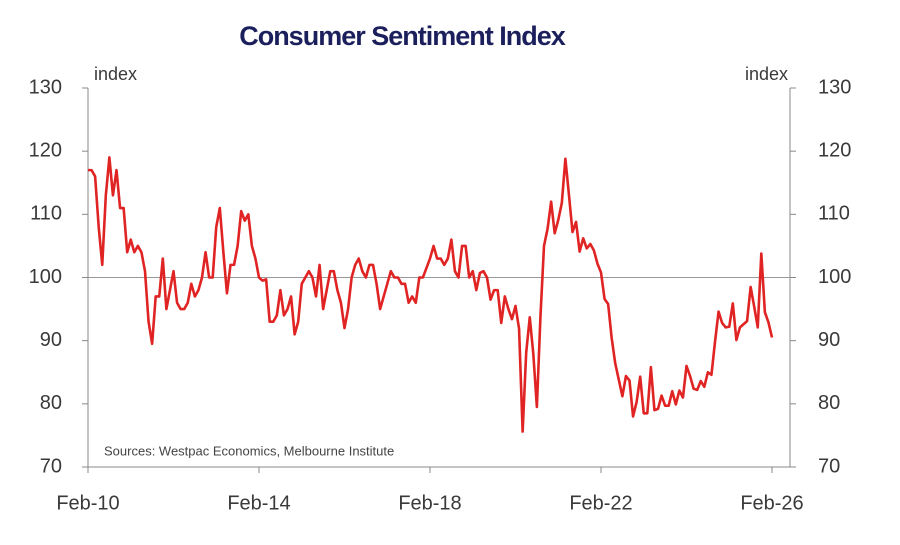 Image resolution: width=900 pixels, height=545 pixels. Describe the element at coordinates (51, 340) in the screenshot. I see `y-tick-label: 90` at that location.